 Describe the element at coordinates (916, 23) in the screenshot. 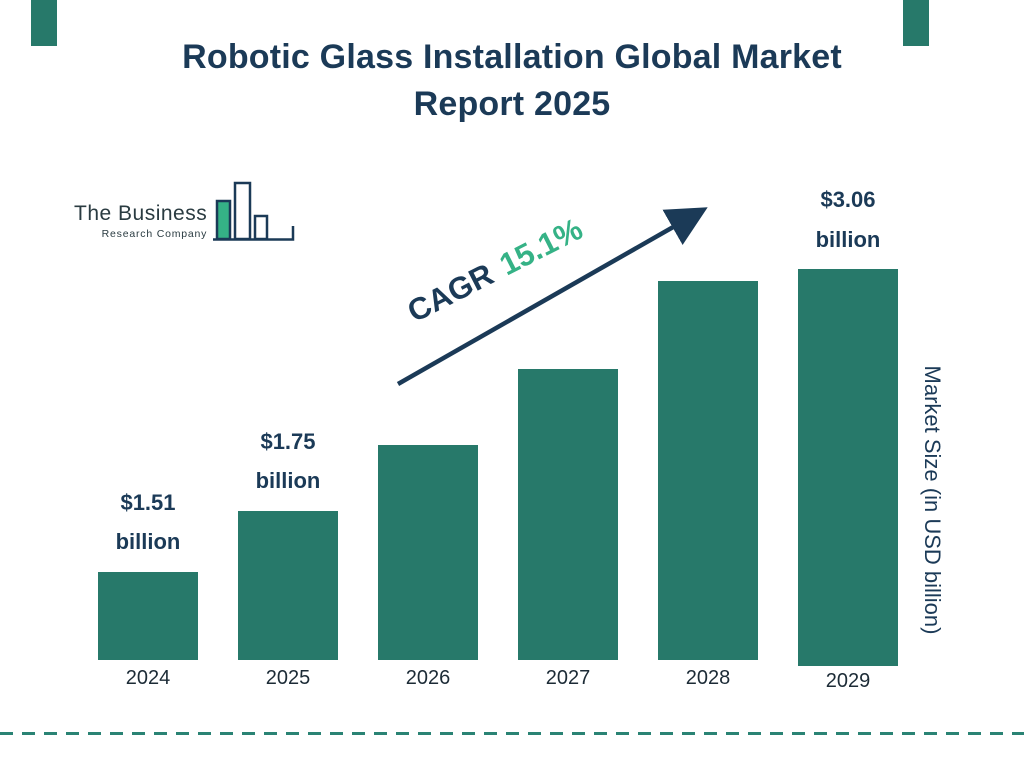

I see `corner-accent-right` at that location.